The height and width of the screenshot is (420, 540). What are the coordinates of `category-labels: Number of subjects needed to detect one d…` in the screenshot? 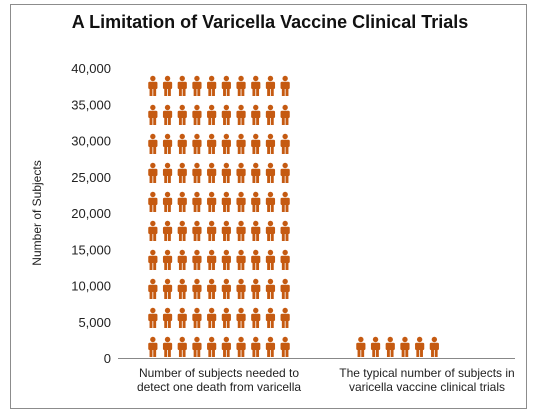 It's located at (326, 380).